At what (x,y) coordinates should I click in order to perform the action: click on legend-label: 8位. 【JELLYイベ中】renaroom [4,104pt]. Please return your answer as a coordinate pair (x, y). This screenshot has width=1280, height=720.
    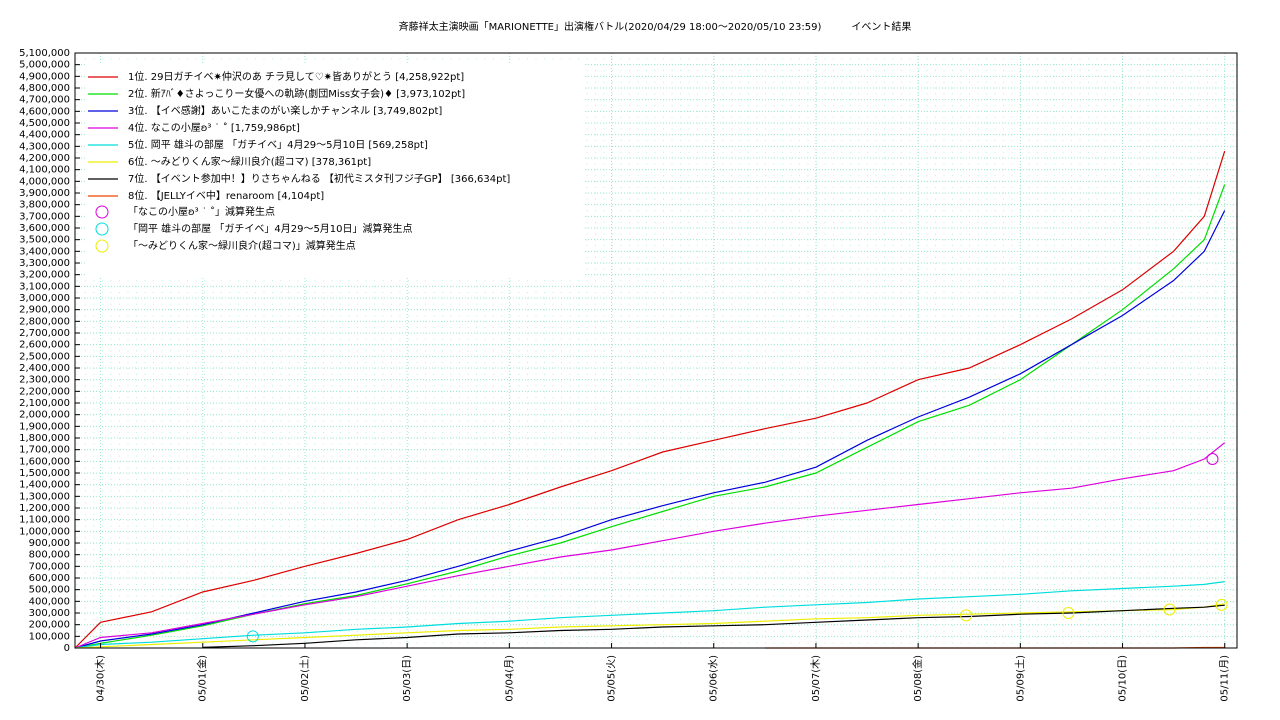
    Looking at the image, I should click on (226, 195).